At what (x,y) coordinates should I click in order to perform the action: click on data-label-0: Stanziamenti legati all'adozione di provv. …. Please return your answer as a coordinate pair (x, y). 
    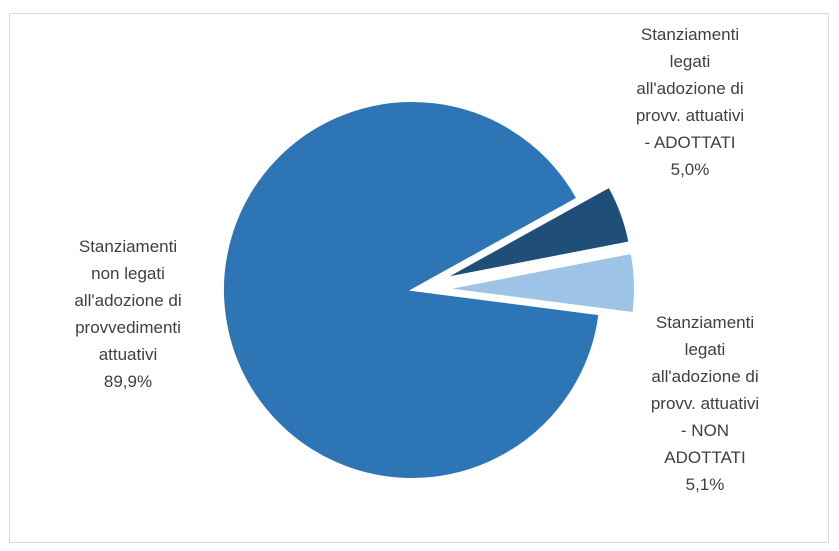
    Looking at the image, I should click on (690, 102).